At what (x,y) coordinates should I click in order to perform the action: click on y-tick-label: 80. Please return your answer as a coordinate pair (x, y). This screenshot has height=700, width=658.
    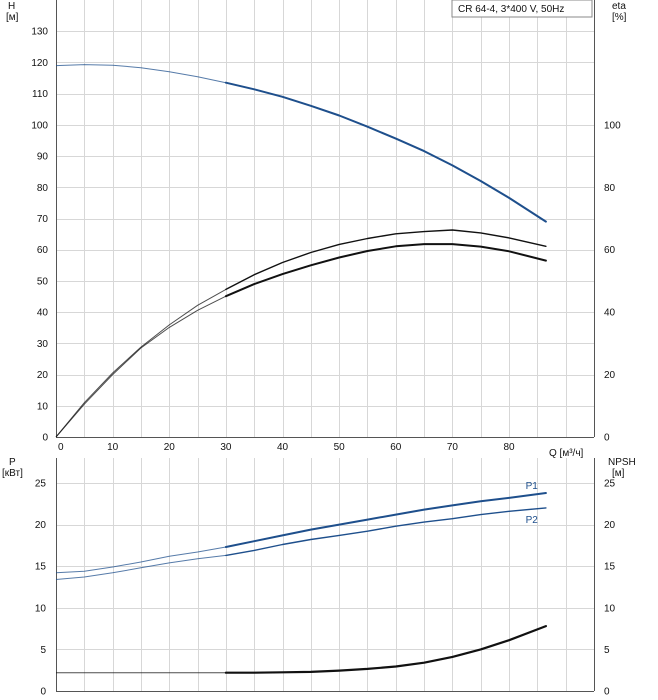
    Looking at the image, I should click on (43, 188).